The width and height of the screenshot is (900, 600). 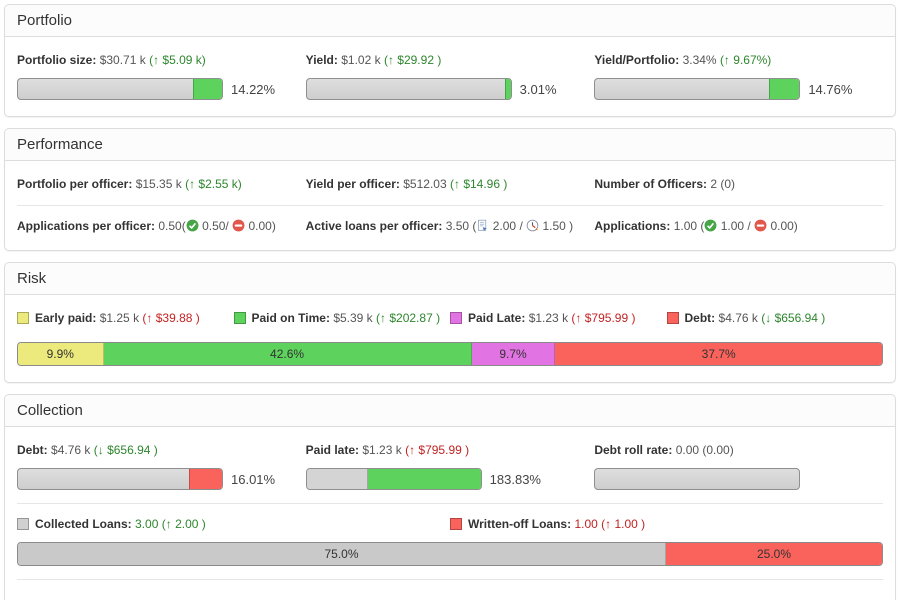 I want to click on legend-change: (↑ 2.00 ), so click(x=183, y=524).